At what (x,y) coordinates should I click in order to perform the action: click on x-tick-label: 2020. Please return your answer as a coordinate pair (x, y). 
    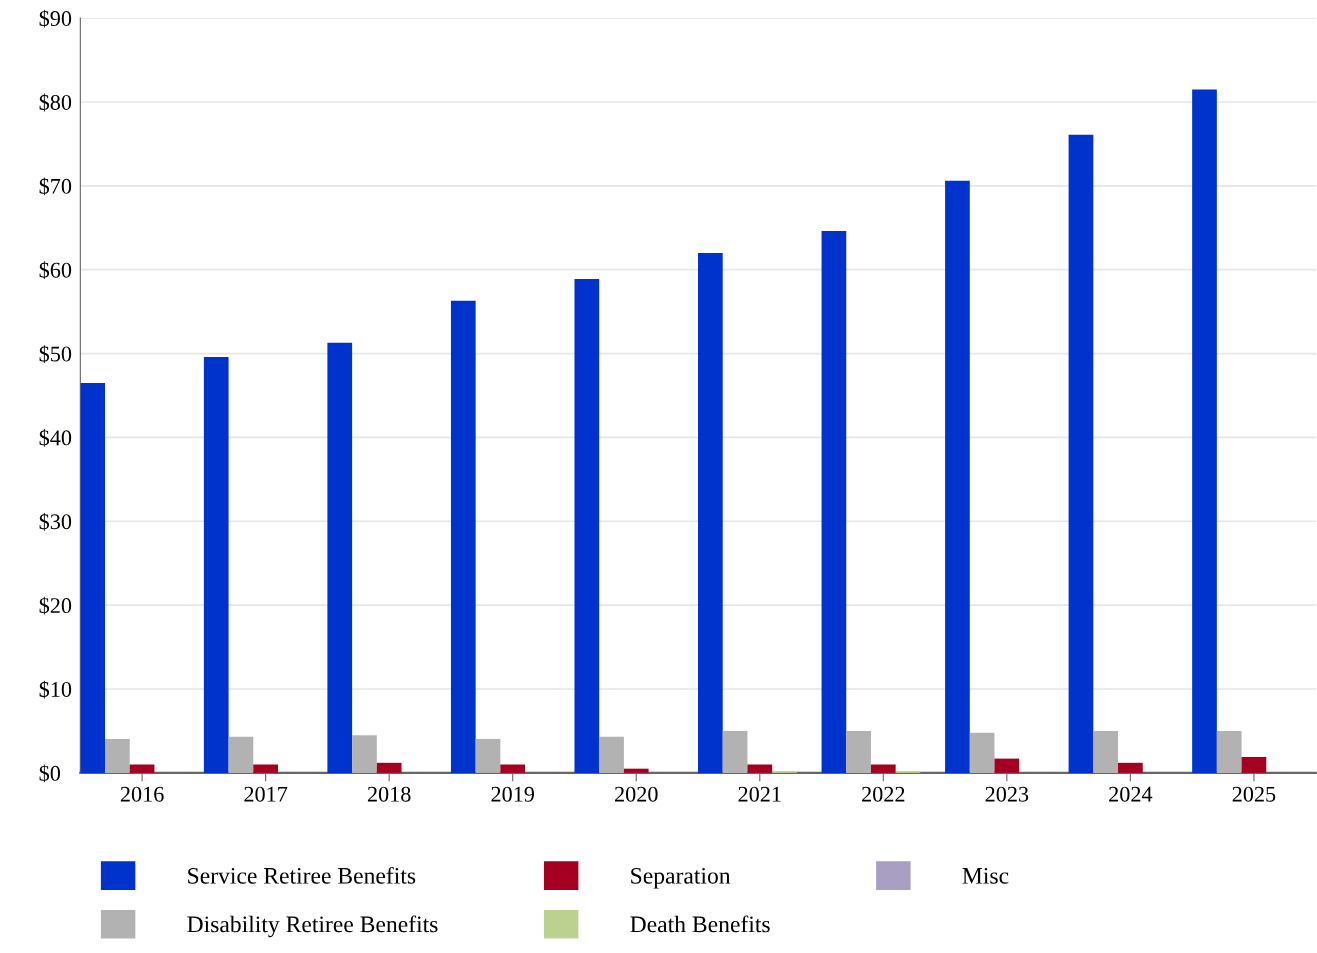
    Looking at the image, I should click on (636, 794).